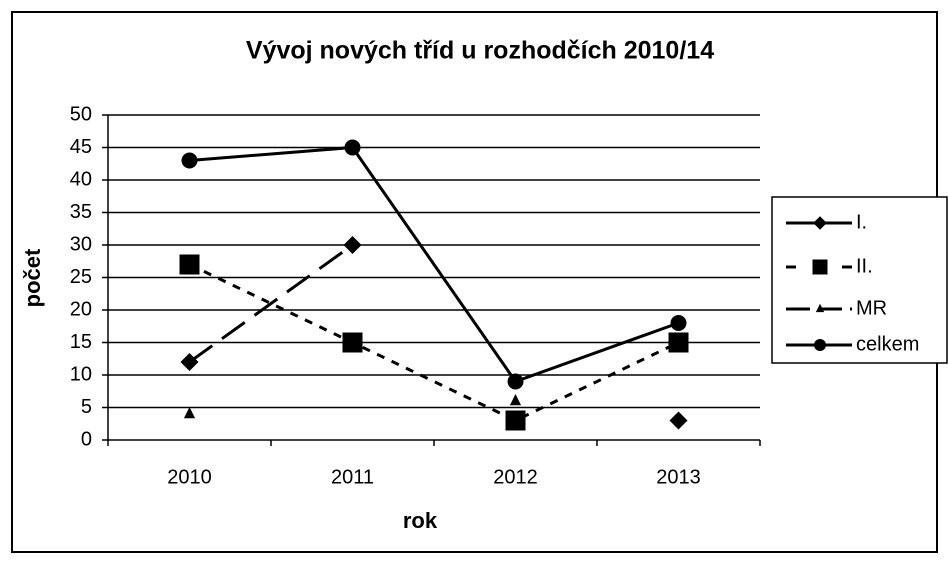 This screenshot has height=565, width=949. Describe the element at coordinates (81, 309) in the screenshot. I see `y-tick-label: 20` at that location.